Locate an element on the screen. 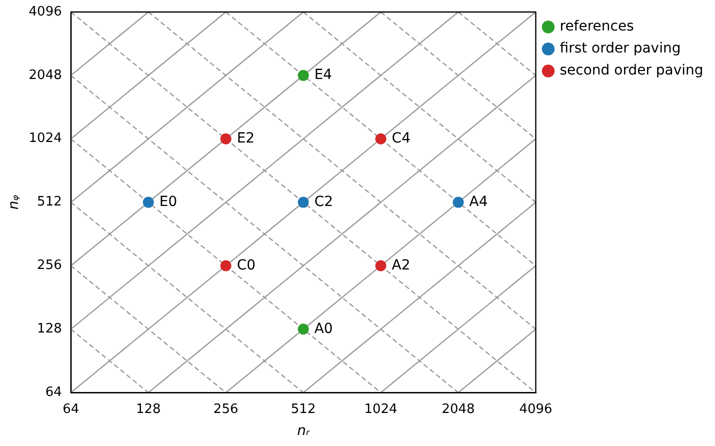 This screenshot has height=446, width=715. x-tick-label: 128 is located at coordinates (148, 409).